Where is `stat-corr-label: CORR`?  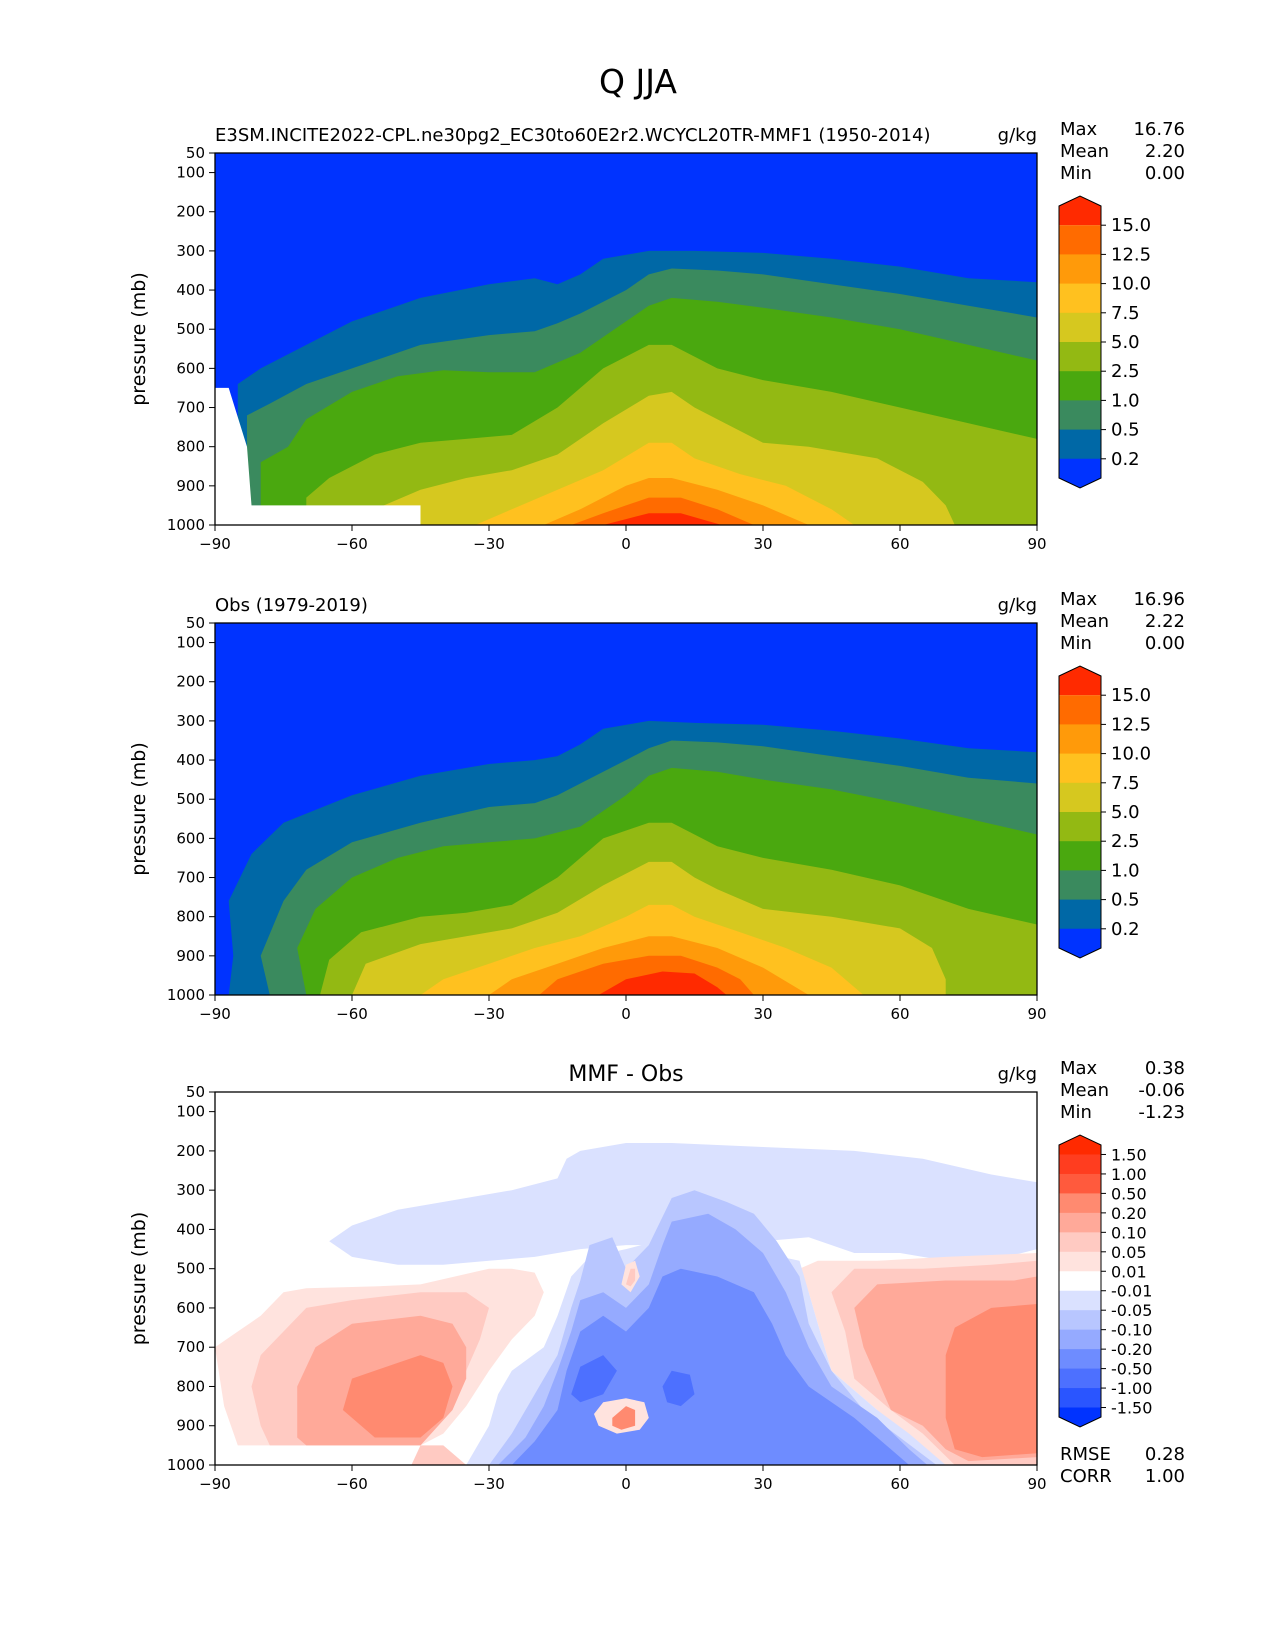 stat-corr-label: CORR is located at coordinates (1086, 1476).